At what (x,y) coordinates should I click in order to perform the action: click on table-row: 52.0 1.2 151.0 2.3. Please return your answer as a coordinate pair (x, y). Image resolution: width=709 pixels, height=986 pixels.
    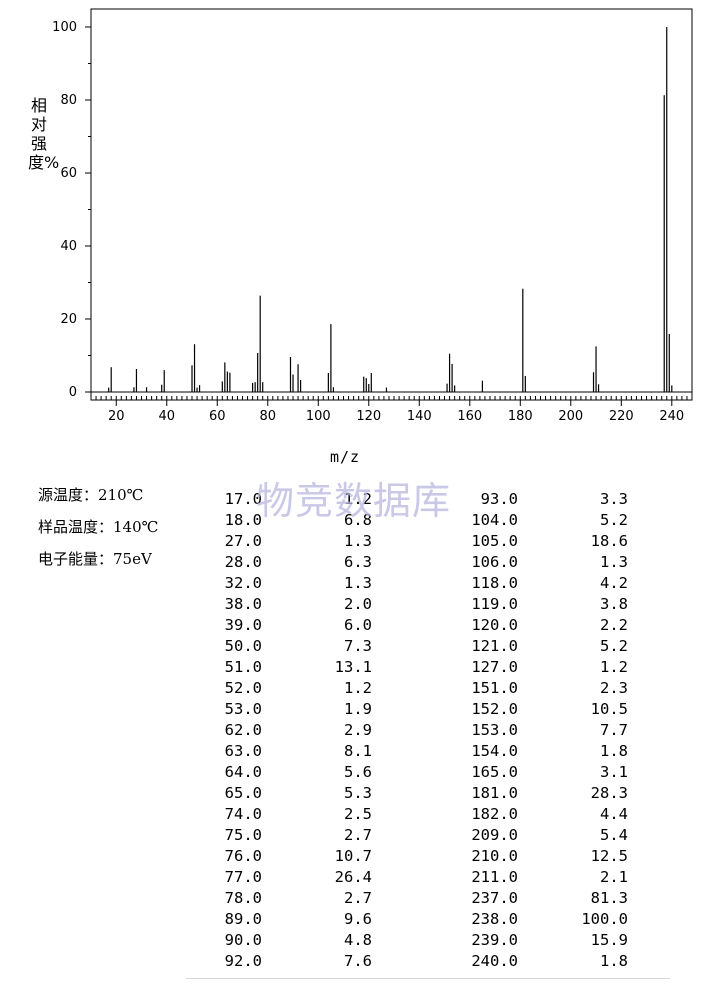
    Looking at the image, I should click on (428, 688).